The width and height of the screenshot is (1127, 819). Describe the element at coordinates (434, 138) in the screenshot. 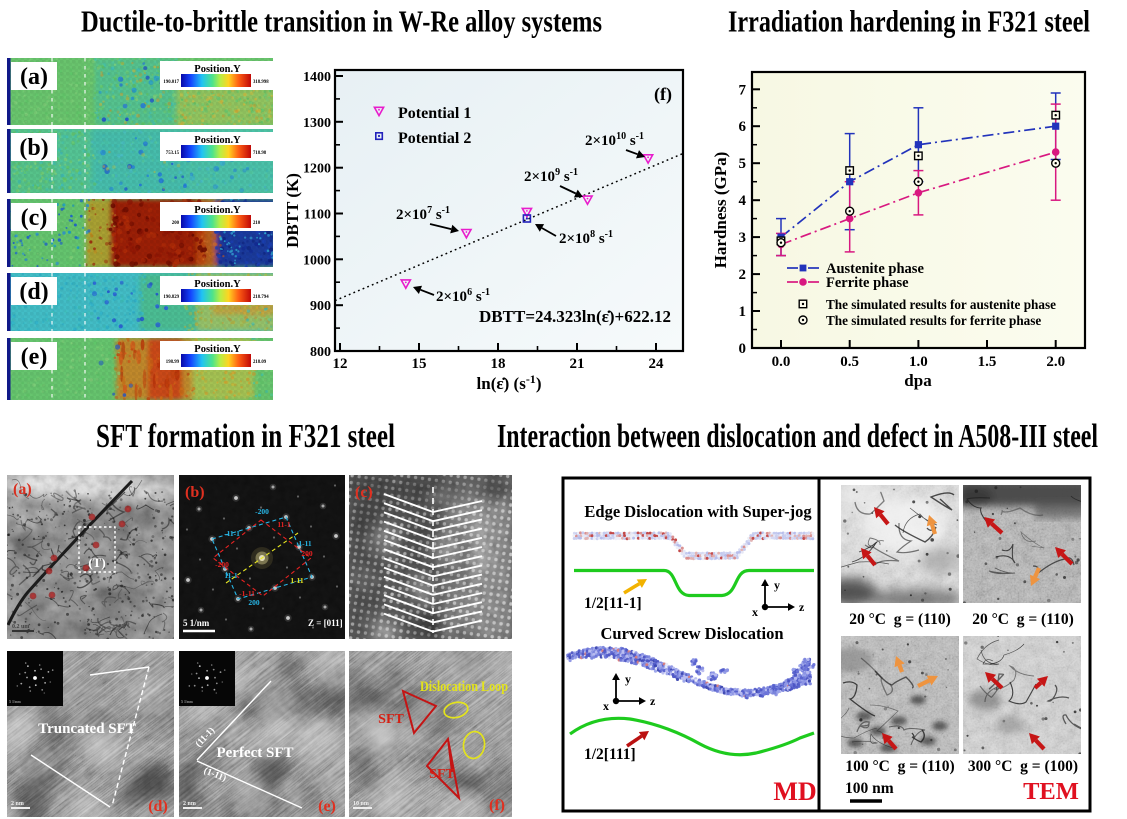

I see `svg-text: Potential 2` at that location.